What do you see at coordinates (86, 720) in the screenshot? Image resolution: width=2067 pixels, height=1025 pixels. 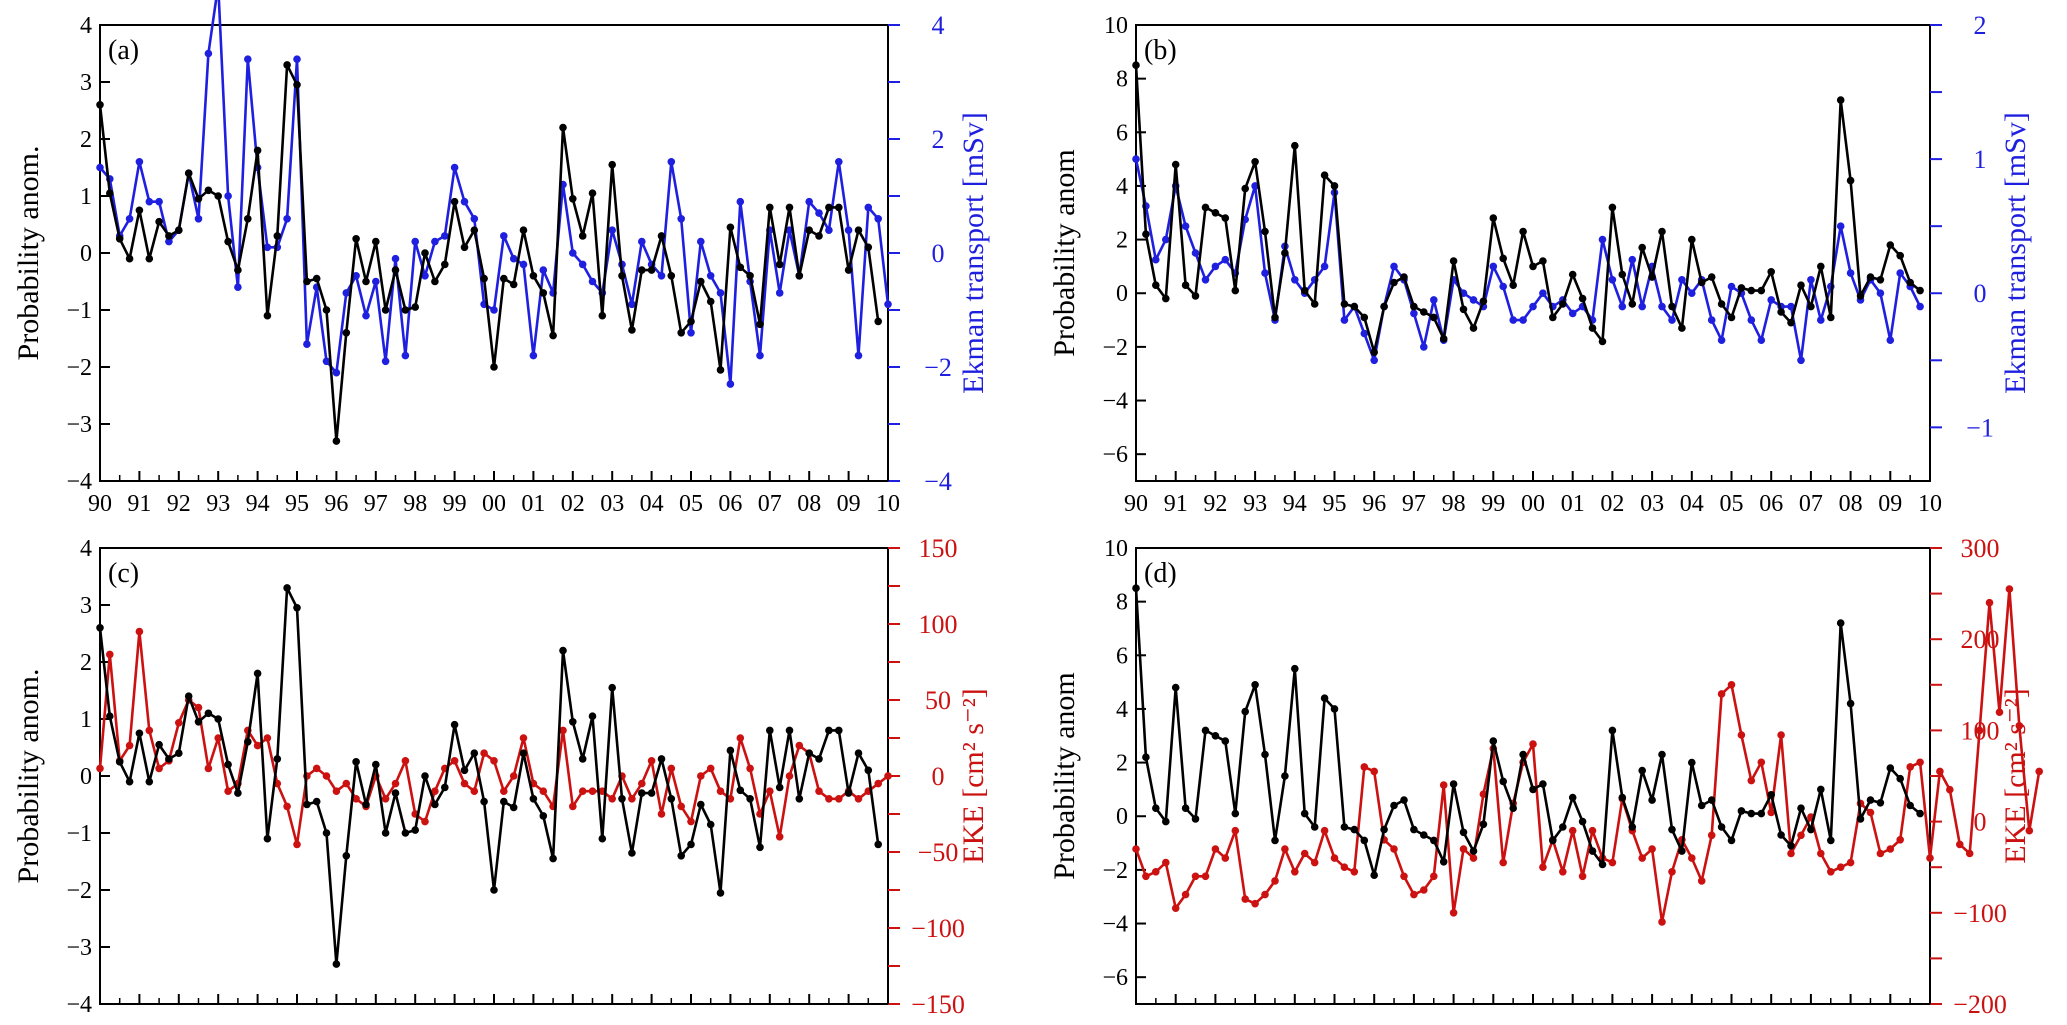 I see `left-tick-label: 1` at bounding box center [86, 720].